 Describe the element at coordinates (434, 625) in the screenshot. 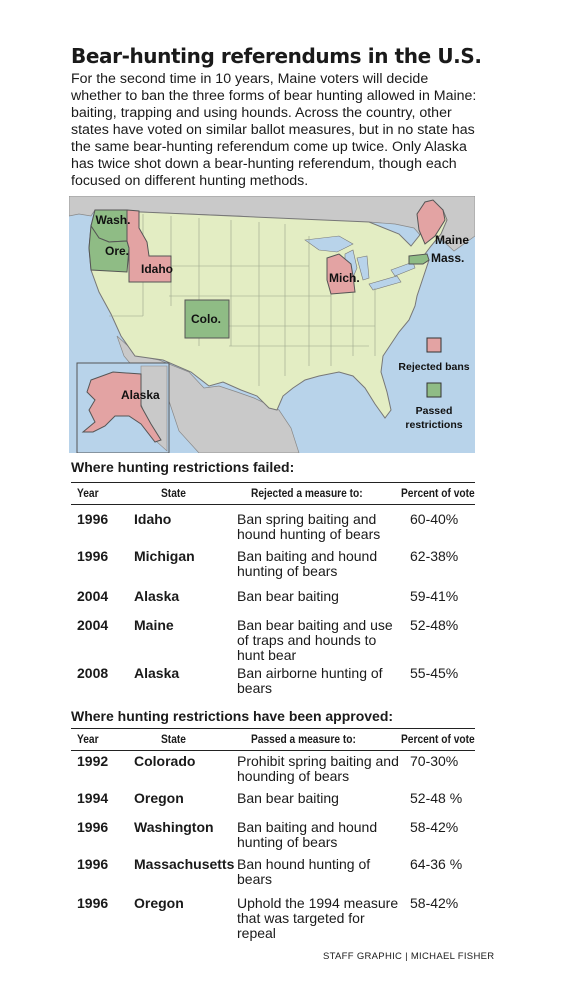

I see `row-percent: 52-48%` at that location.